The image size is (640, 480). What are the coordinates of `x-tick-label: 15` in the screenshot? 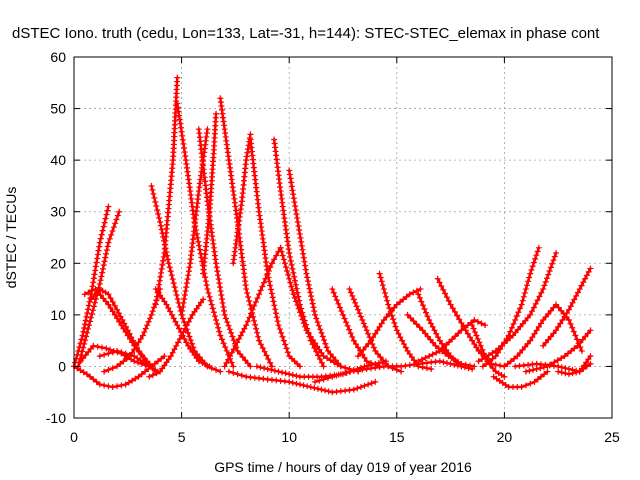 It's located at (397, 437).